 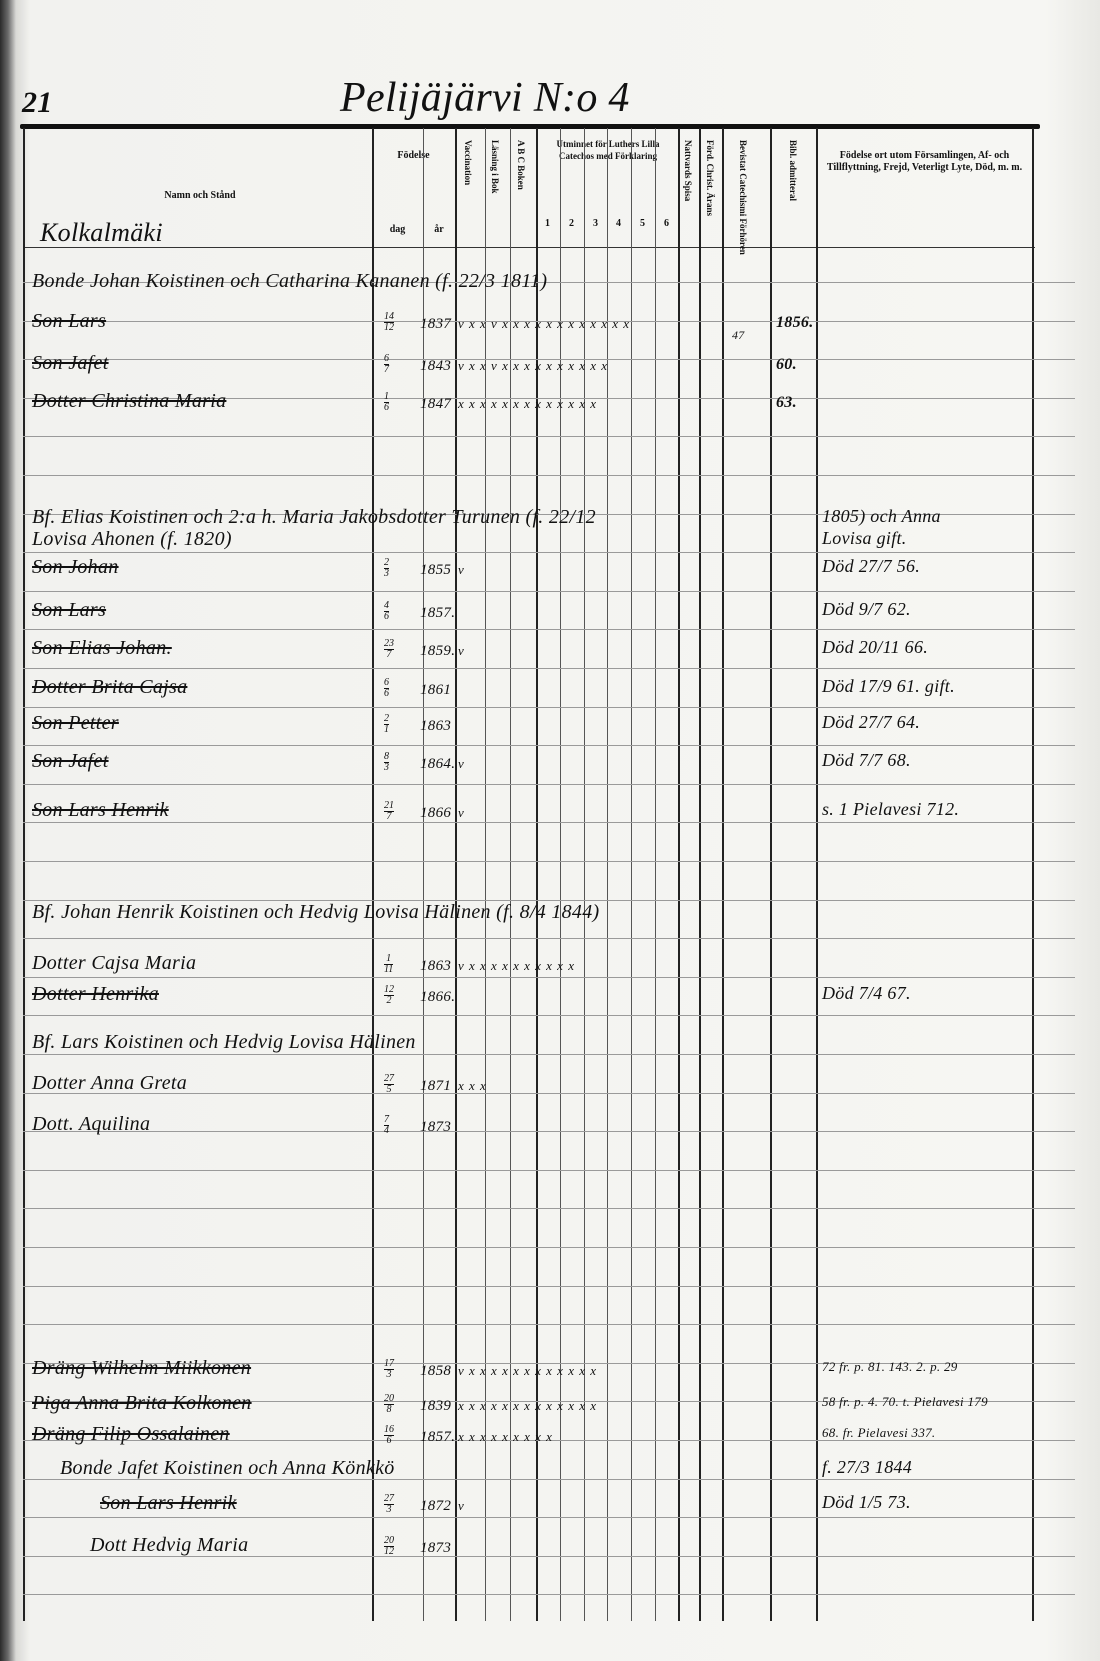 What do you see at coordinates (533, 365) in the screenshot?
I see `reading-marks: v x x v x x x x x x x x x x` at bounding box center [533, 365].